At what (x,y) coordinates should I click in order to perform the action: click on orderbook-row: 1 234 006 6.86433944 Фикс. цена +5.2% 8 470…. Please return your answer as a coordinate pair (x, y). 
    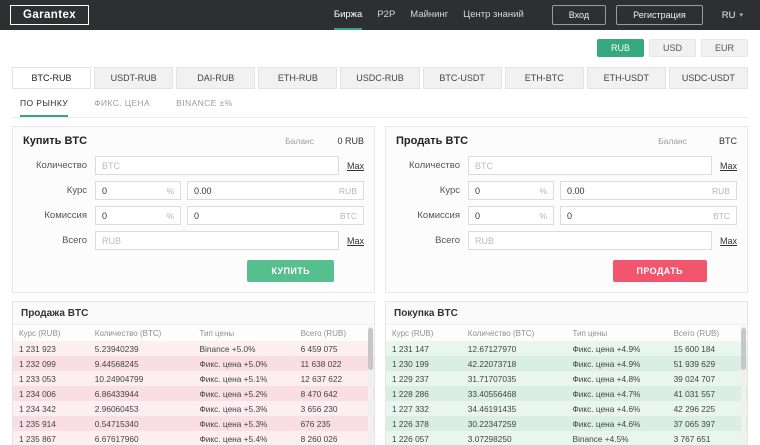
    Looking at the image, I should click on (193, 393).